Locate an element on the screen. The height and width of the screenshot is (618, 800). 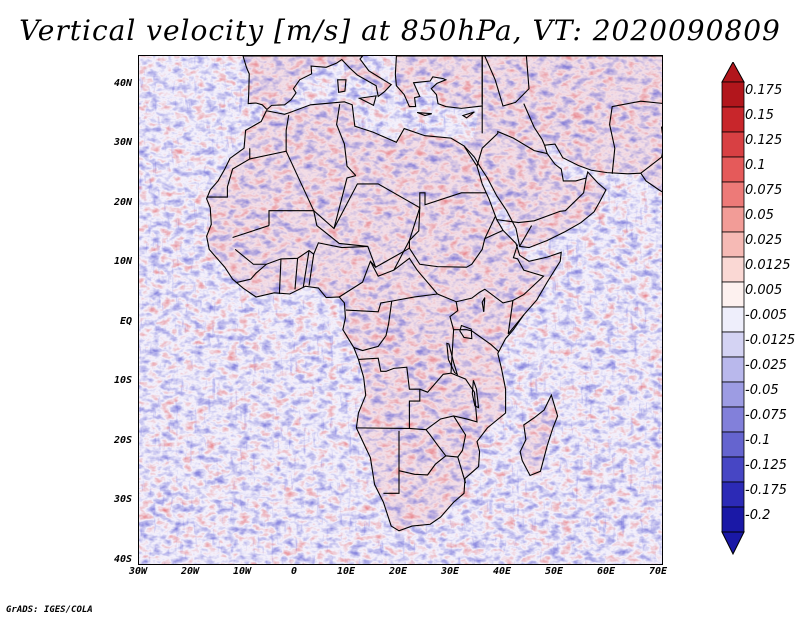
colorbar-tick-label: 0.005 is located at coordinates (764, 290).